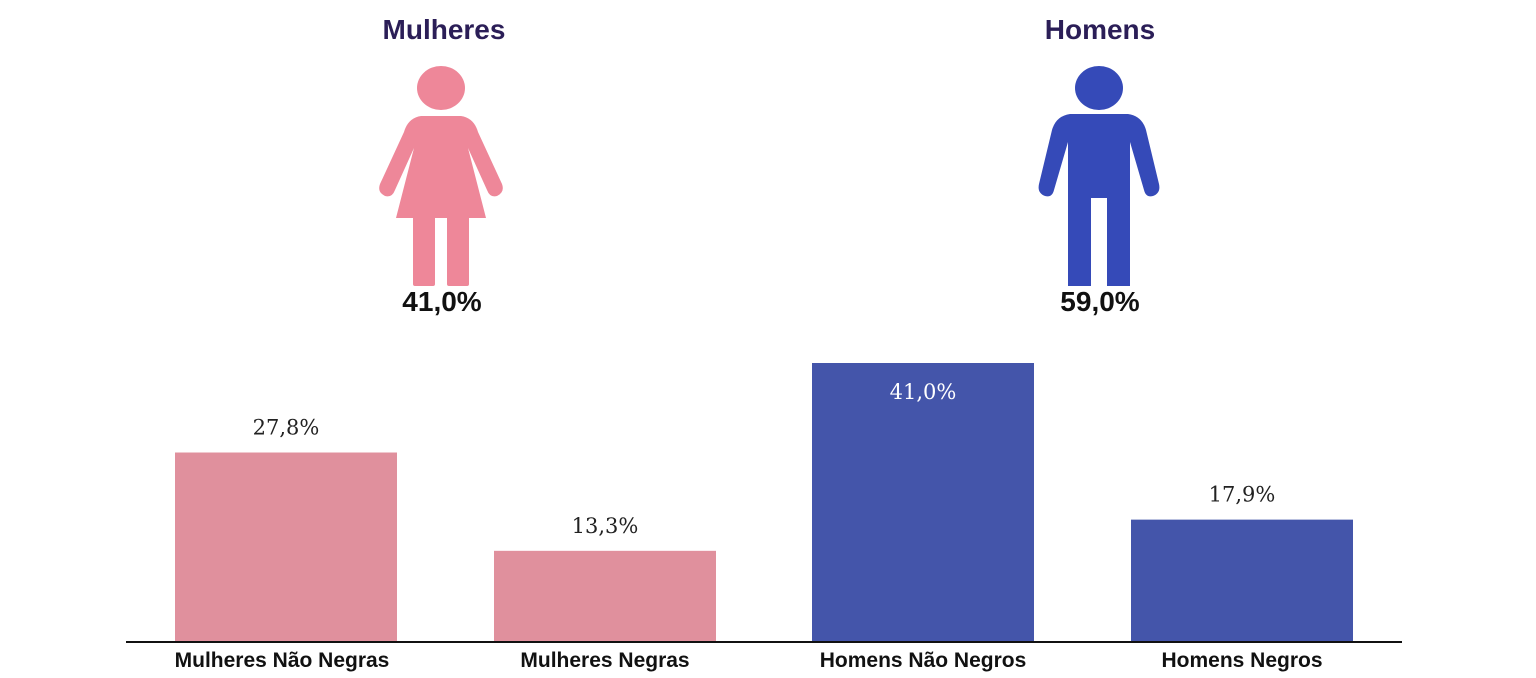  What do you see at coordinates (923, 660) in the screenshot?
I see `category-label-2: Homens Não Negros` at bounding box center [923, 660].